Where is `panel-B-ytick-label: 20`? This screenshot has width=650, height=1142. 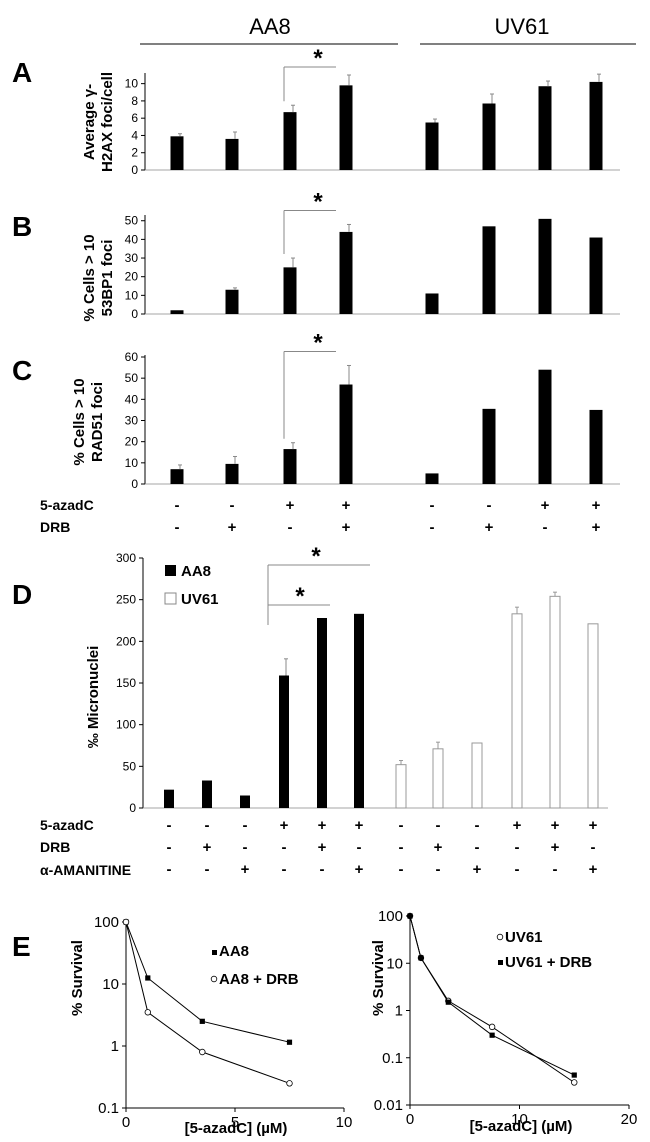
panel-B-ytick-label: 20 is located at coordinates (132, 277).